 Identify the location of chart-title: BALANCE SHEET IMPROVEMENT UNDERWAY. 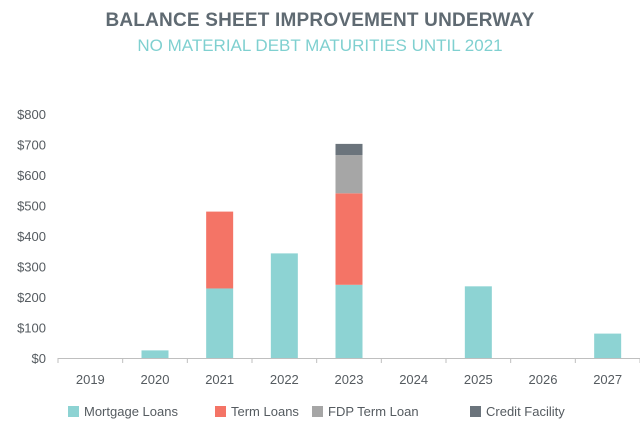
(320, 20).